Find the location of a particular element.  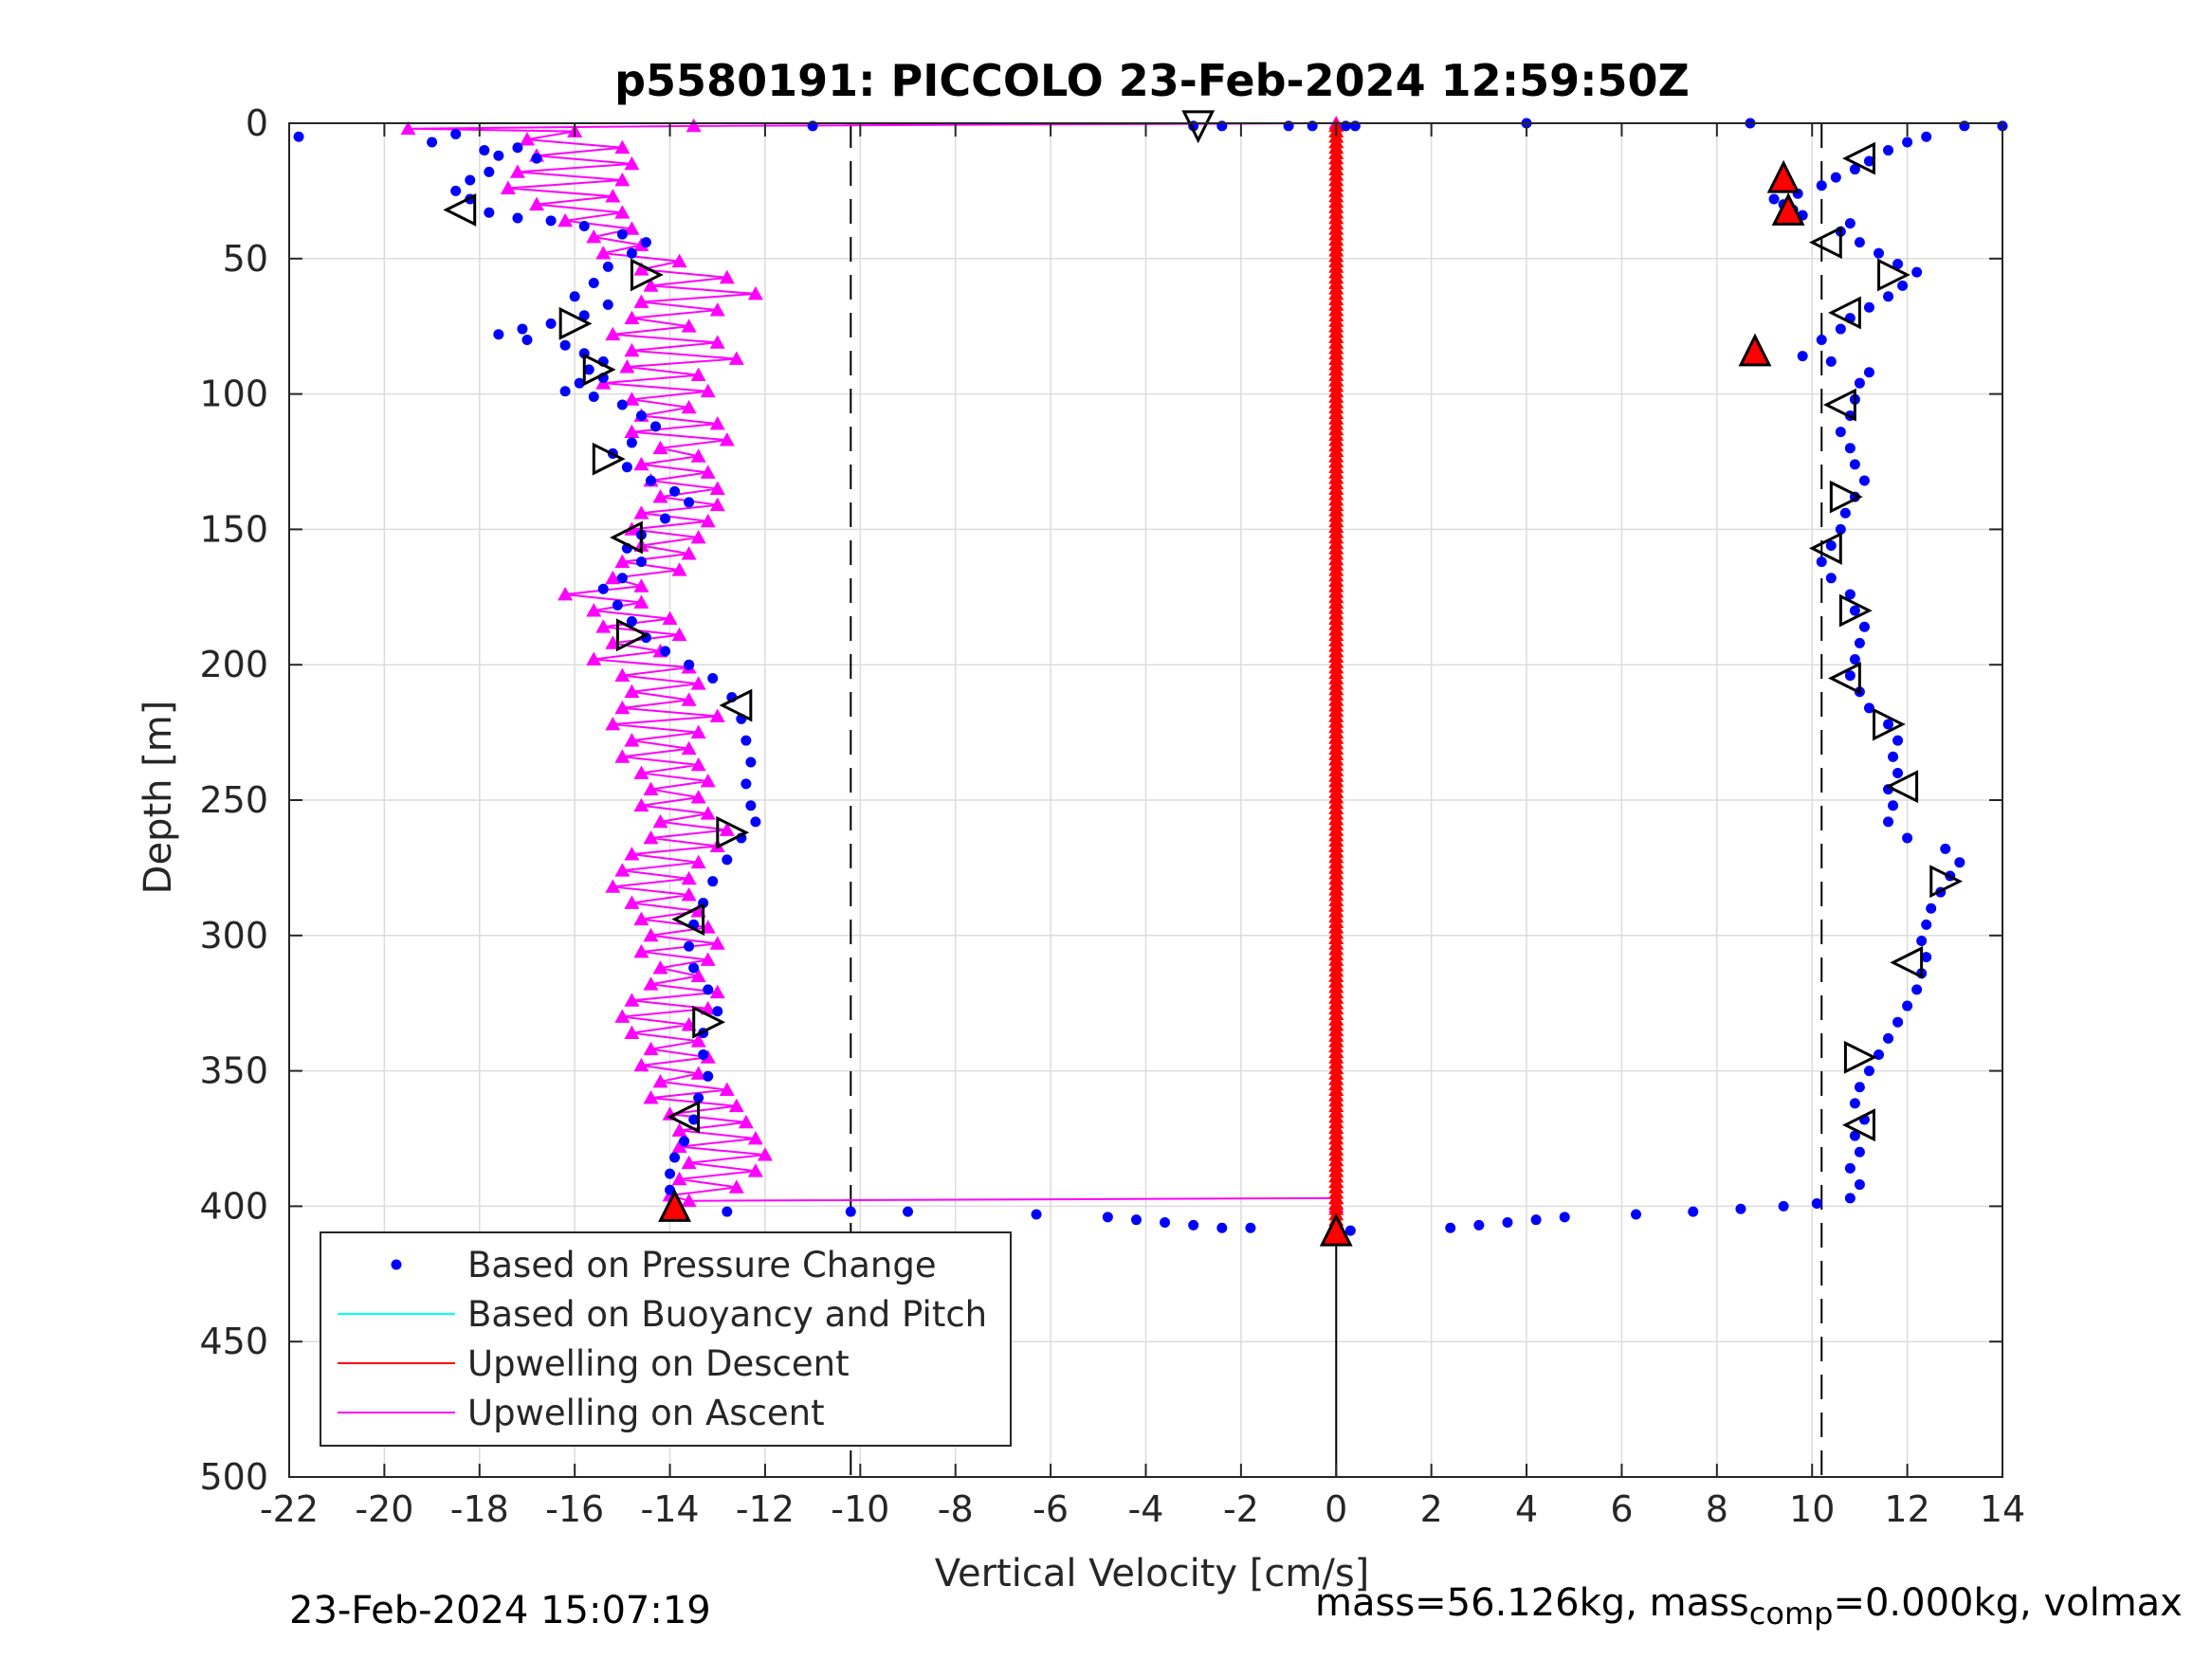

y-tick-label: 400 is located at coordinates (233, 1206).